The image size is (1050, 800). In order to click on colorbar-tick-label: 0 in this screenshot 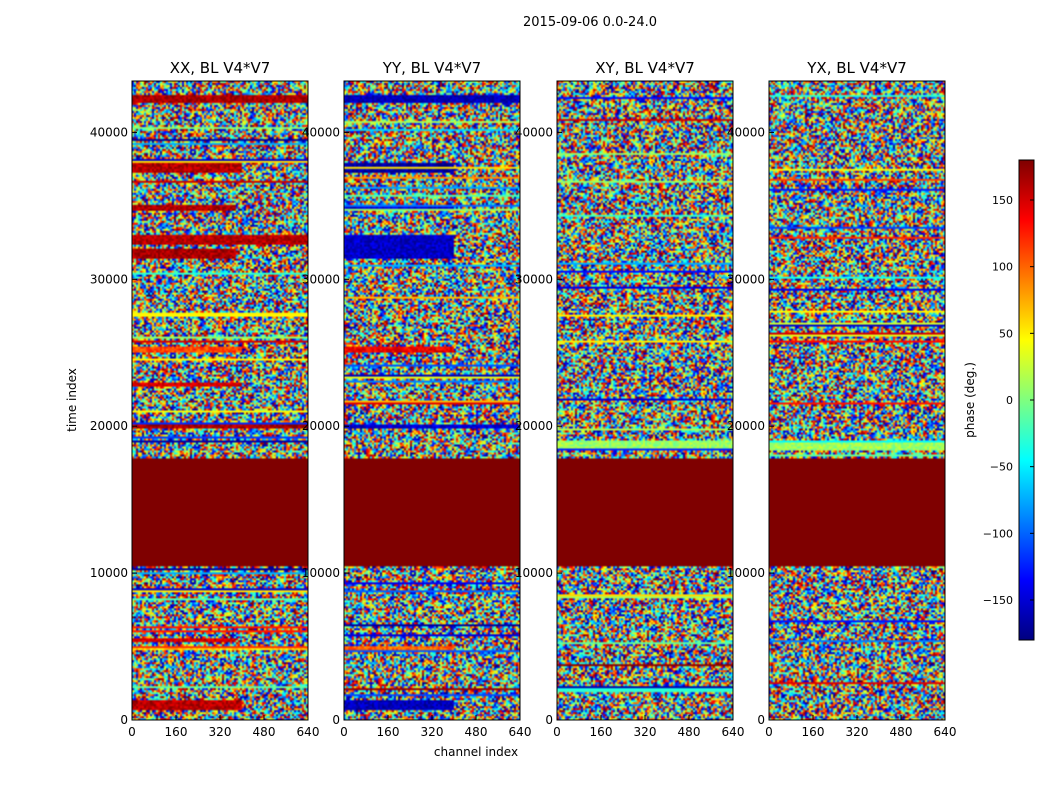, I will do `click(1009, 400)`.